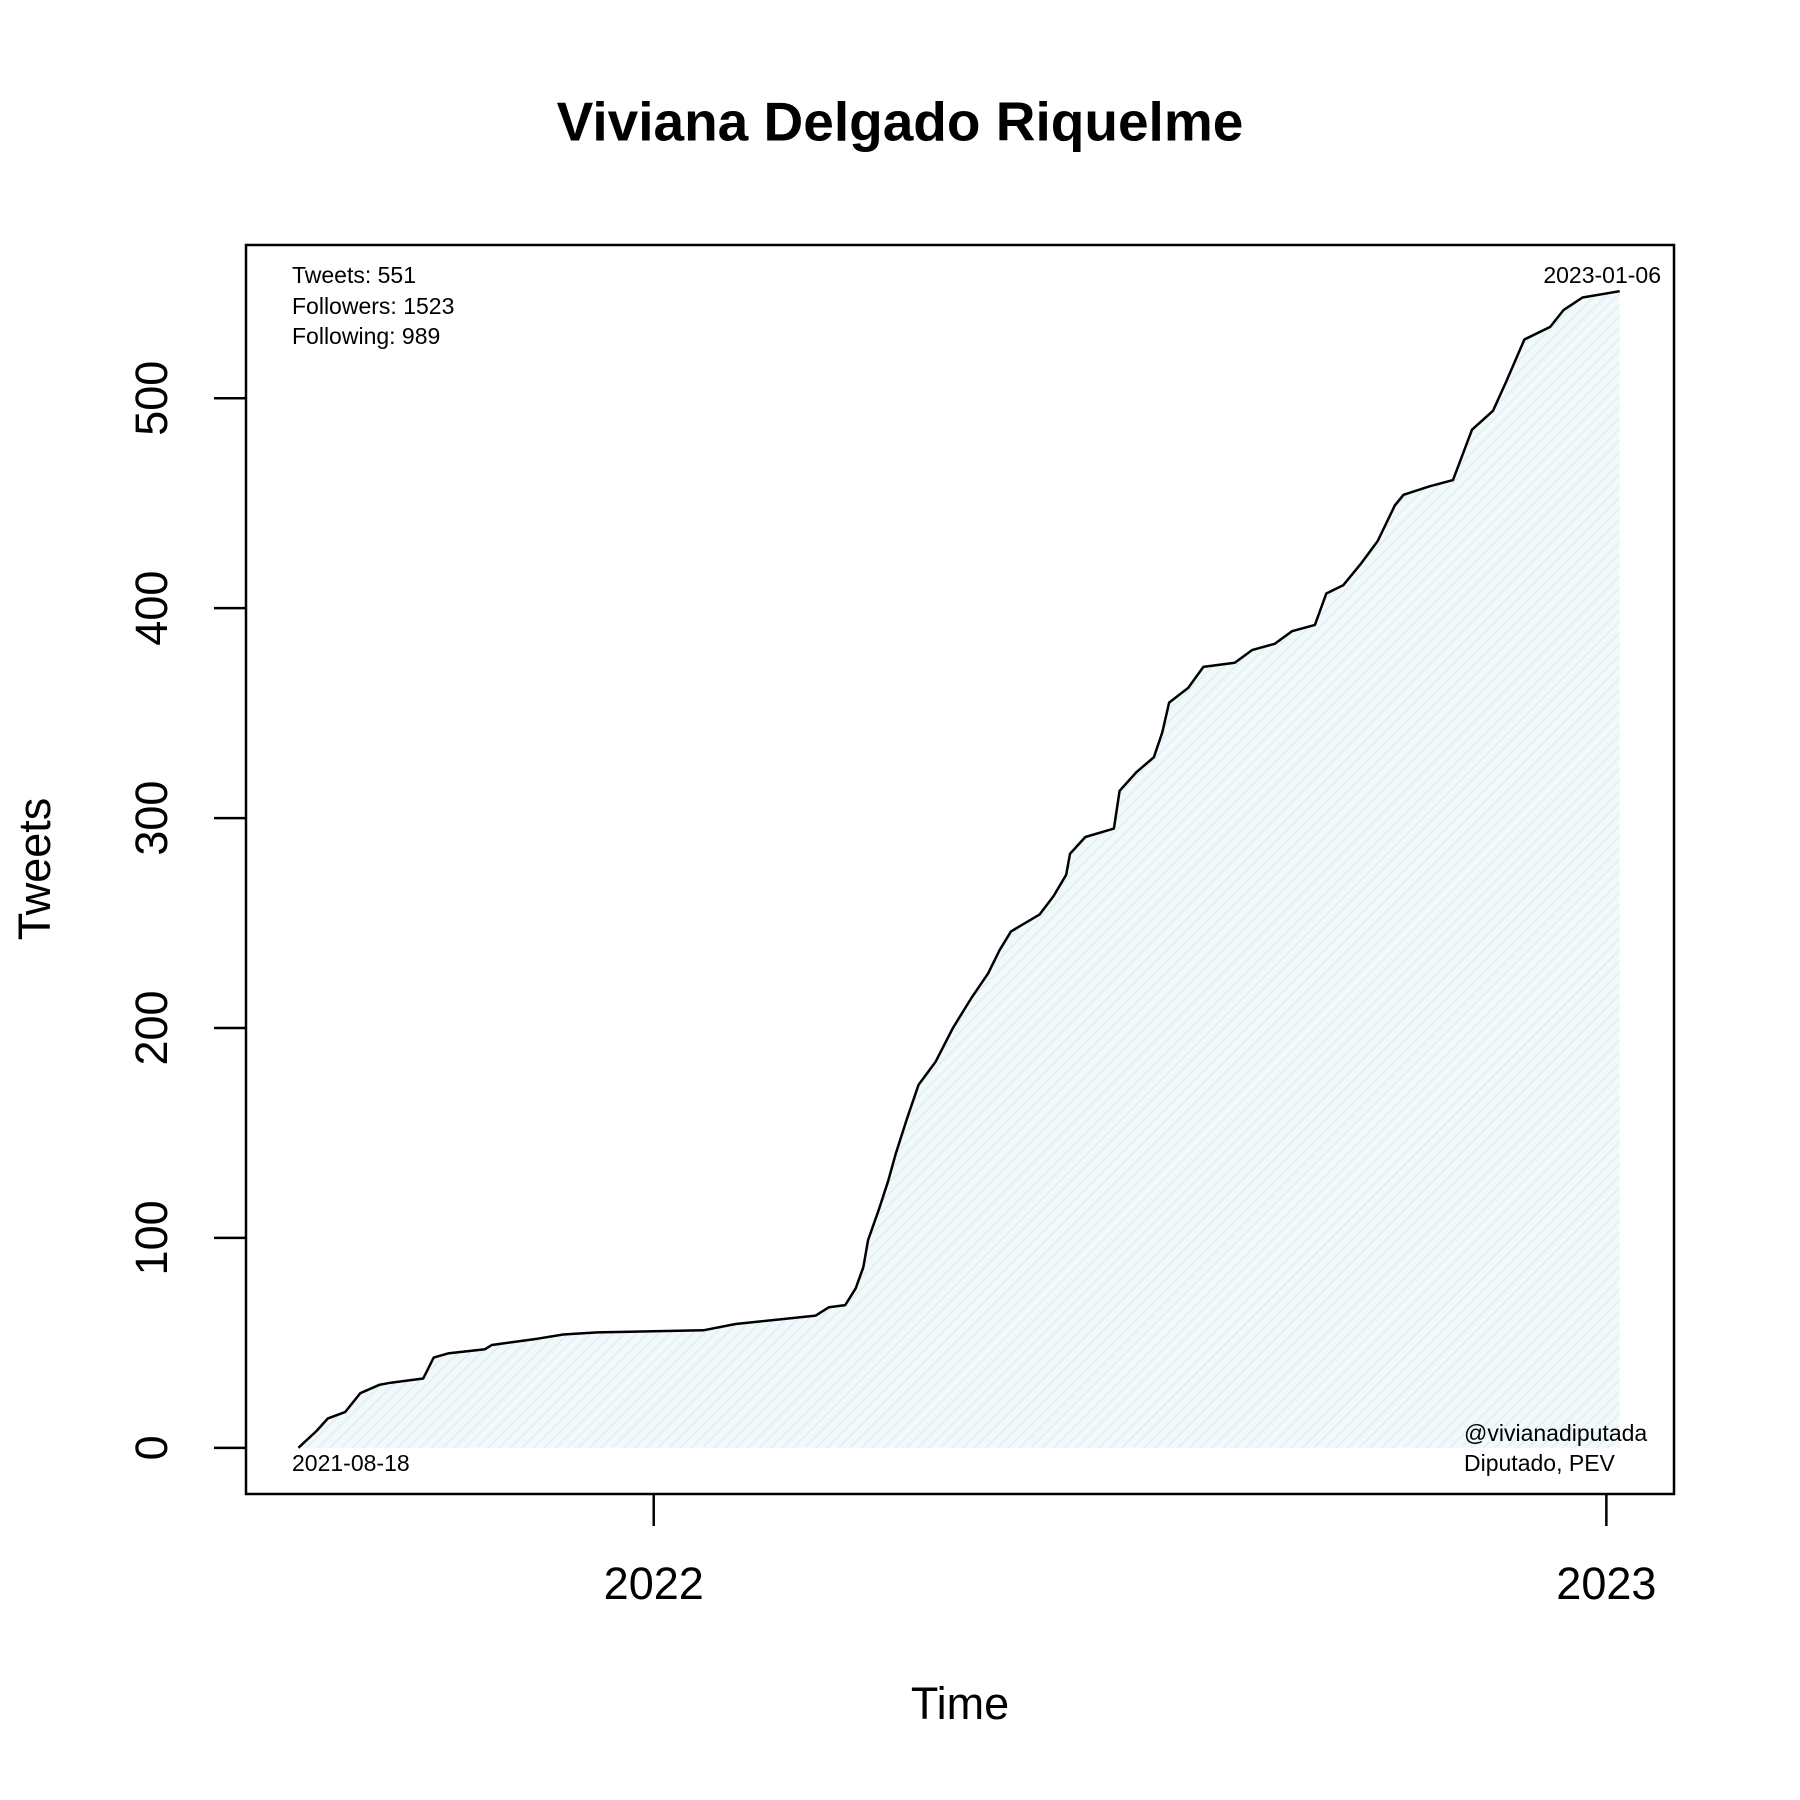 The image size is (1800, 1800). What do you see at coordinates (1540, 1463) in the screenshot?
I see `annotation: Diputado, PEV` at bounding box center [1540, 1463].